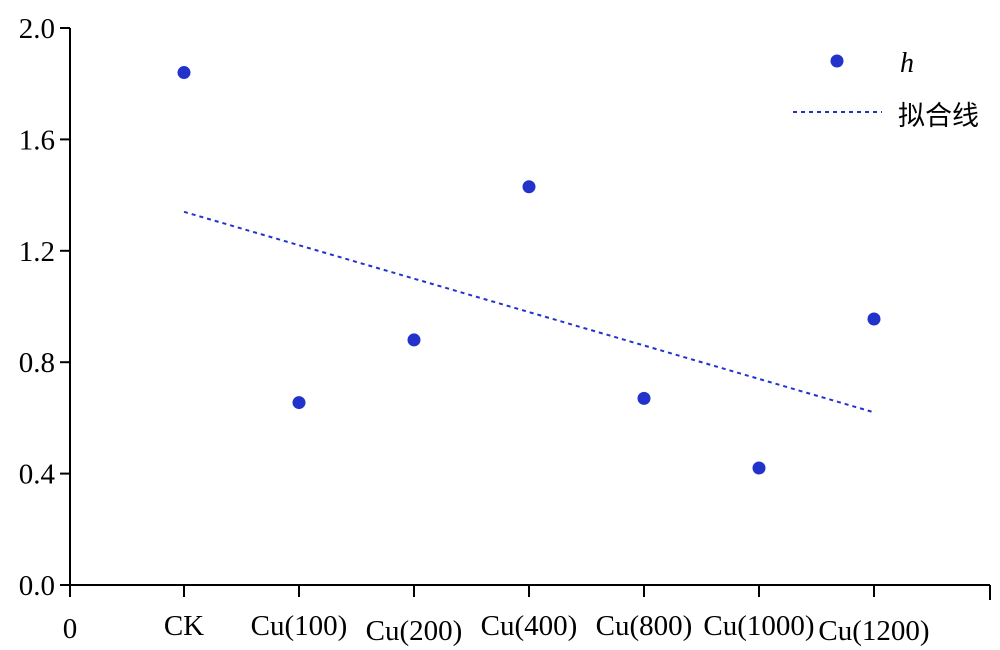 This screenshot has height=650, width=1000. Describe the element at coordinates (37, 252) in the screenshot. I see `y-tick-label: 1.2` at that location.